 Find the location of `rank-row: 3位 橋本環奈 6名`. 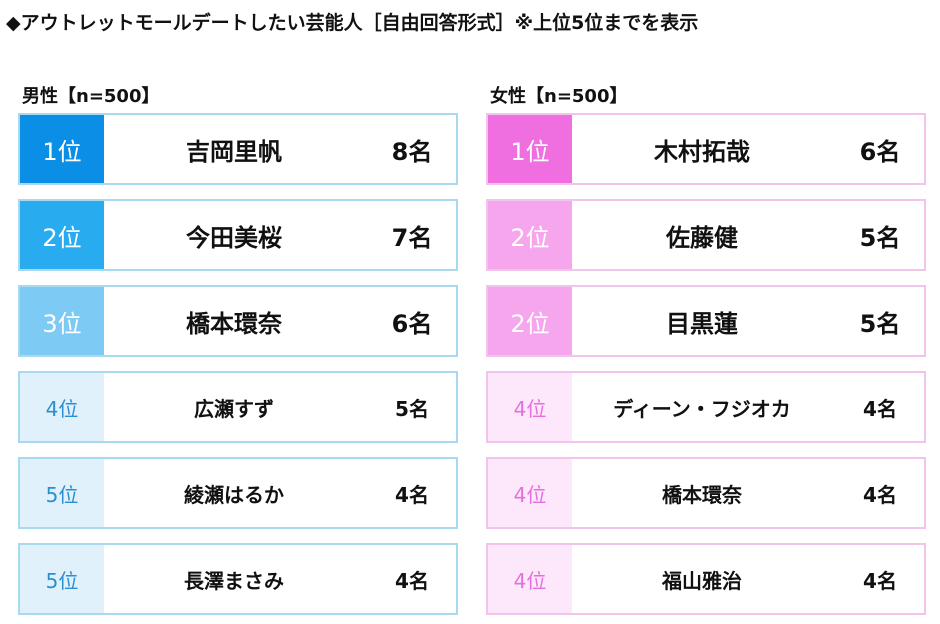

rank-row: 3位 橋本環奈 6名 is located at coordinates (238, 321).